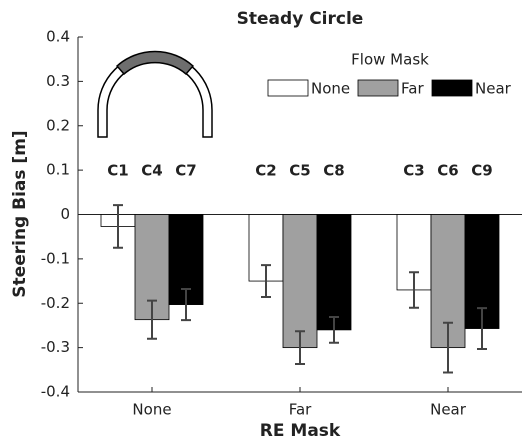  What do you see at coordinates (65, 214) in the screenshot?
I see `y-tick-label: 0` at bounding box center [65, 214].